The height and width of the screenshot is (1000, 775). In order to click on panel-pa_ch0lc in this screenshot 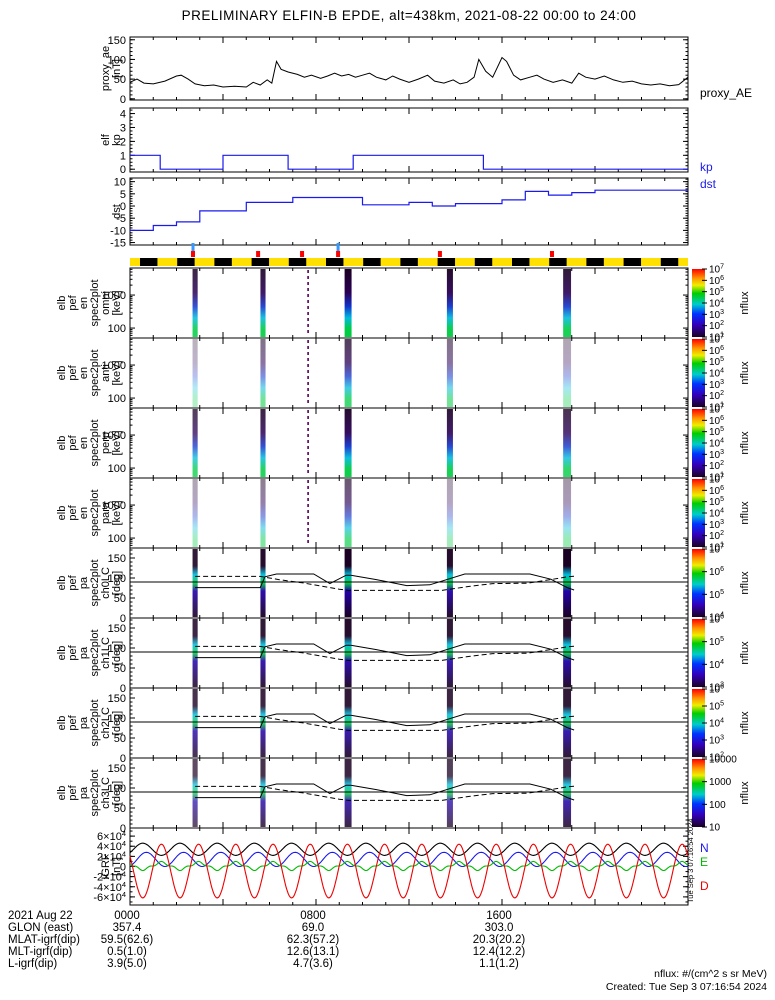, I will do `click(418, 583)`.